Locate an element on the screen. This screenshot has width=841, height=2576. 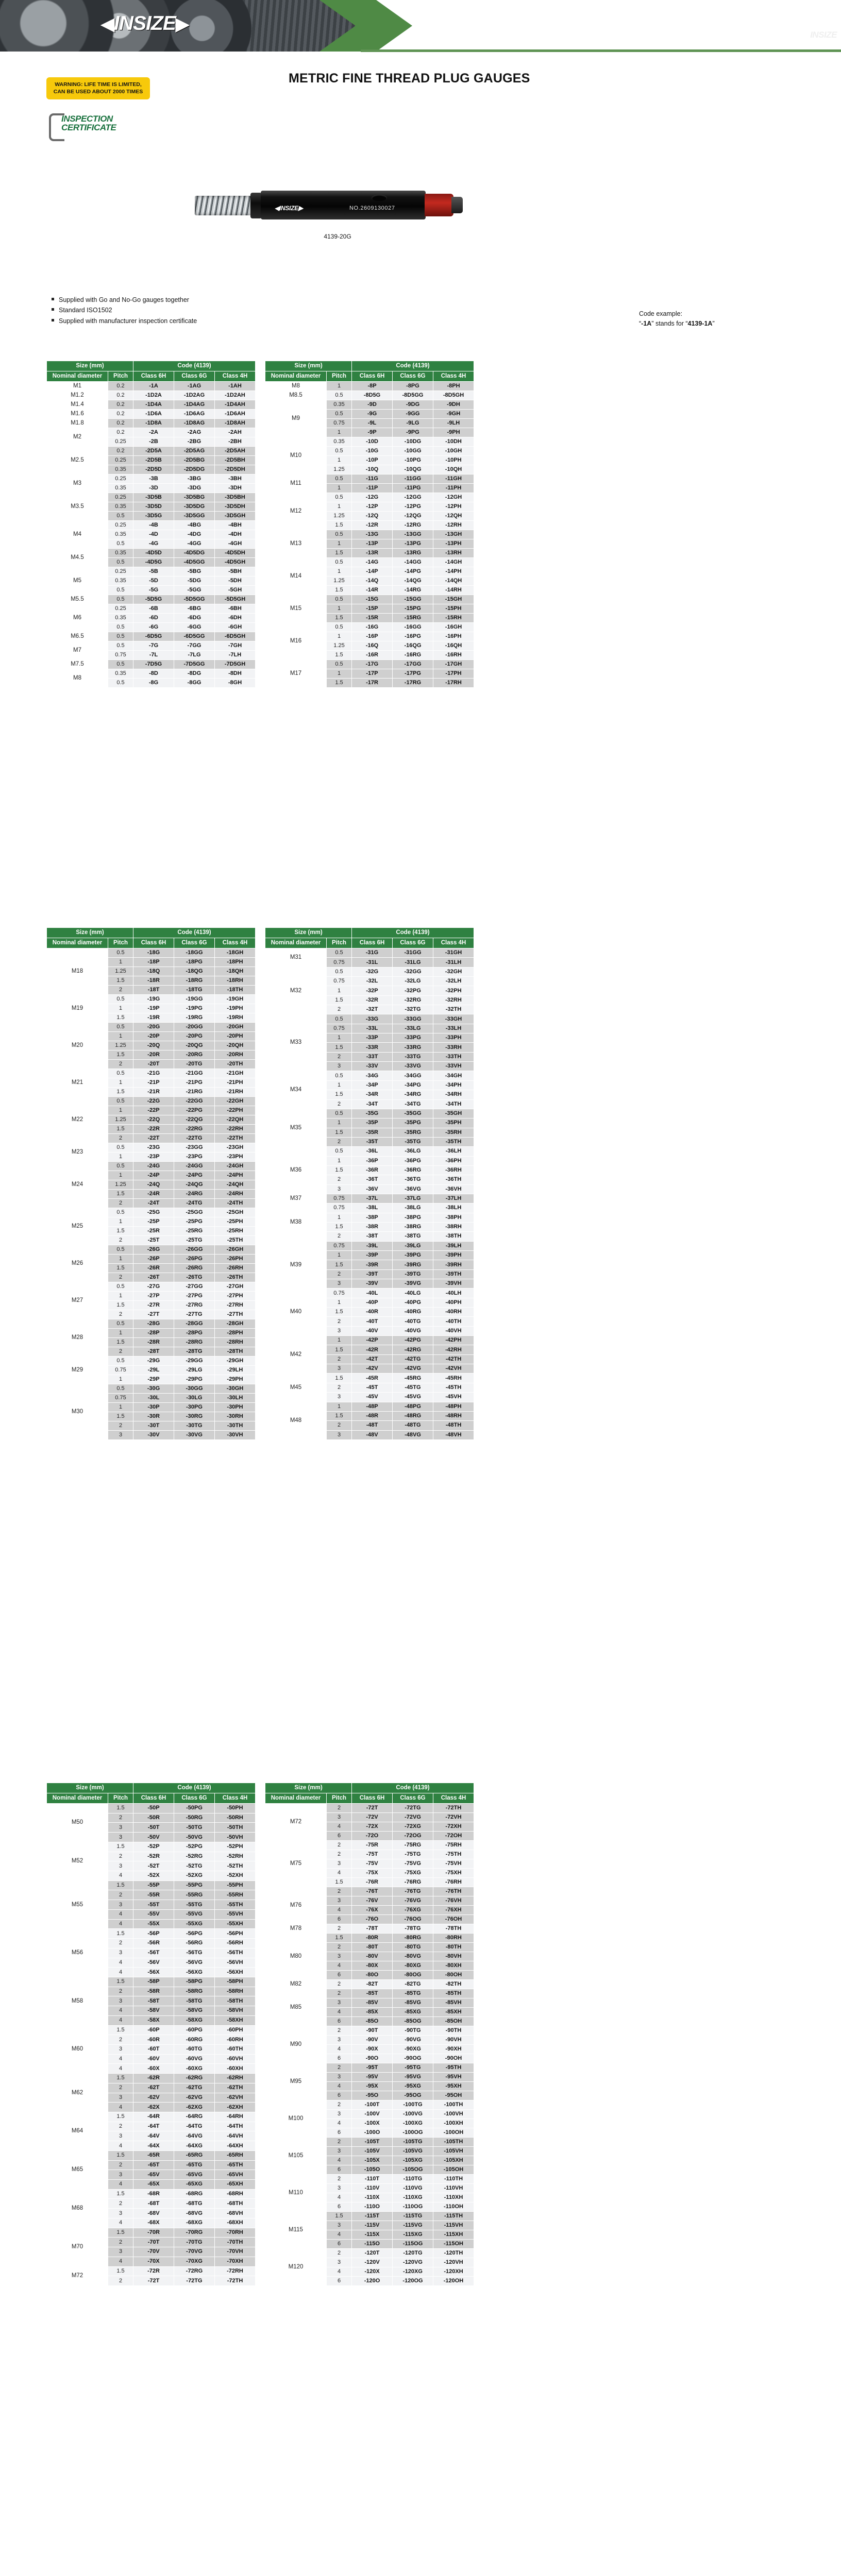
cell-class-4h: -105VH is located at coordinates (453, 2151).